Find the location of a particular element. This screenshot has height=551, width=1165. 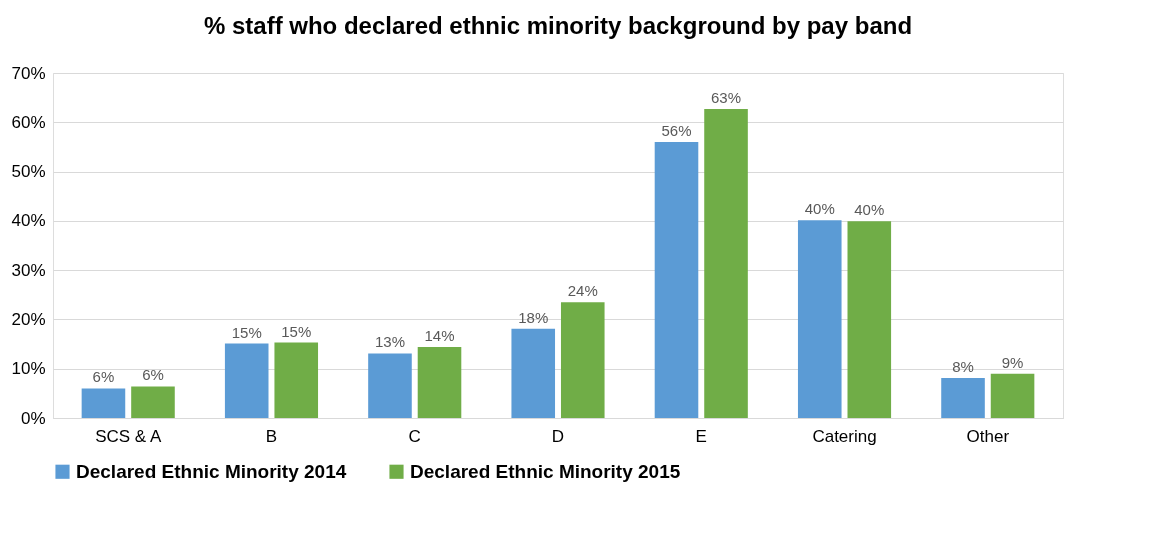

x-tick-label: E is located at coordinates (701, 436).